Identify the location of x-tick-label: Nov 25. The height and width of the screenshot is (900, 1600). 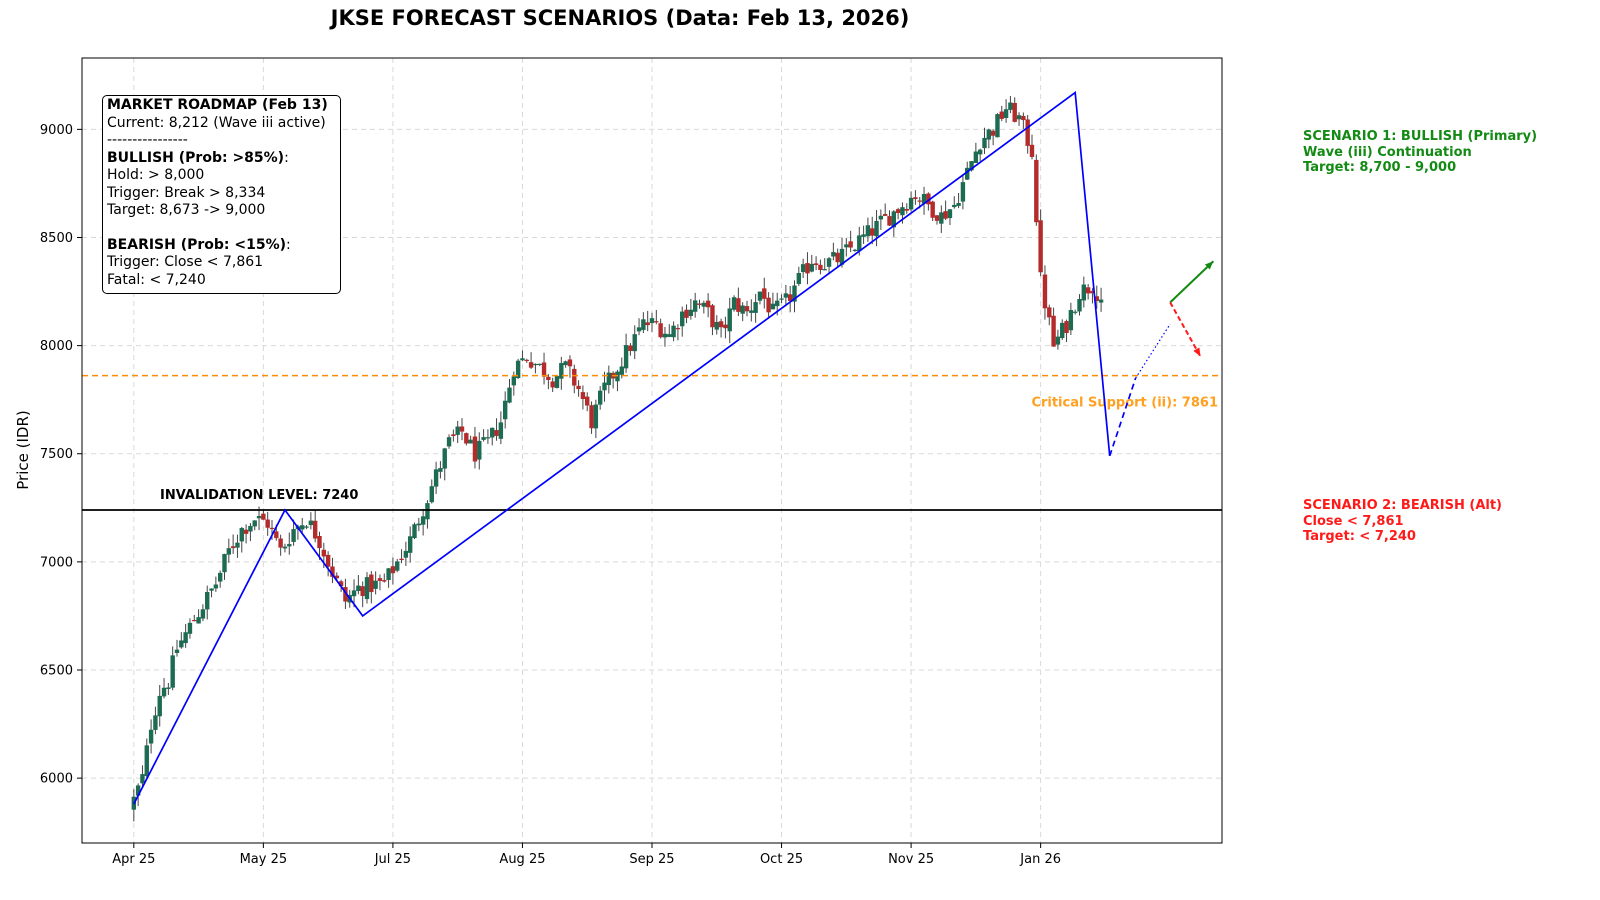
(911, 859).